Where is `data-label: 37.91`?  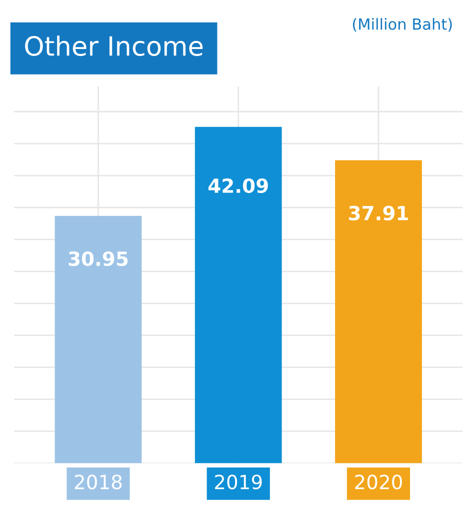
data-label: 37.91 is located at coordinates (378, 213).